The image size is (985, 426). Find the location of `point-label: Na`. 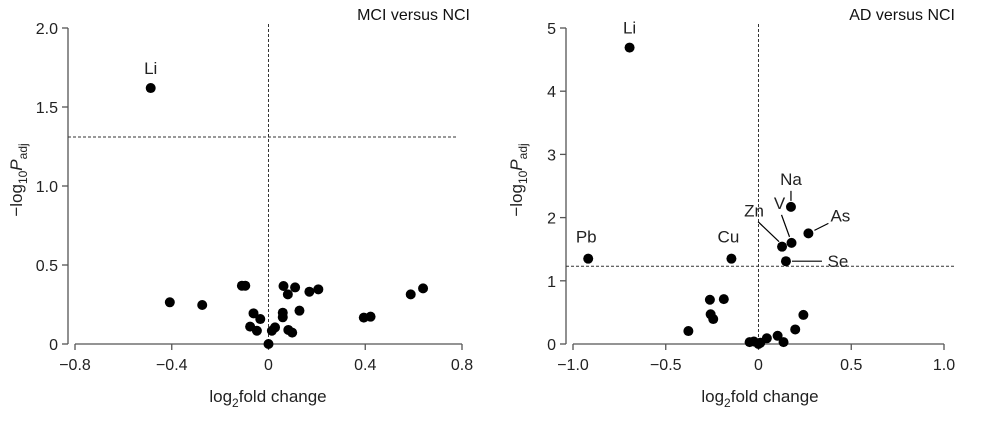

point-label: Na is located at coordinates (791, 179).